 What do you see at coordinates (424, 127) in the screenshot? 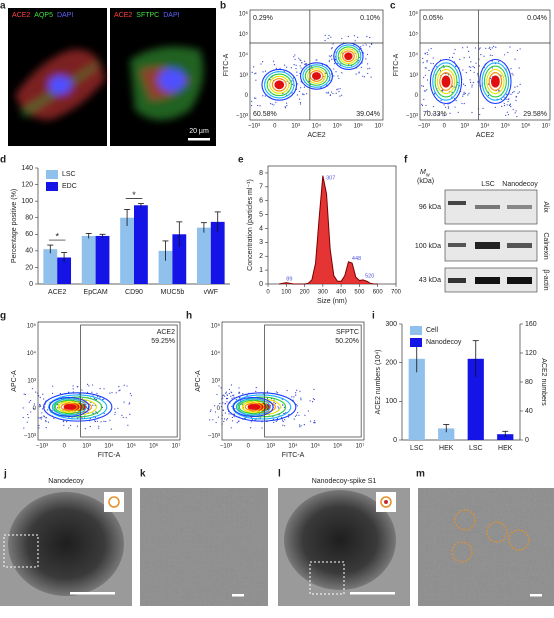
I see `x-tick-label: −10³` at bounding box center [424, 127].